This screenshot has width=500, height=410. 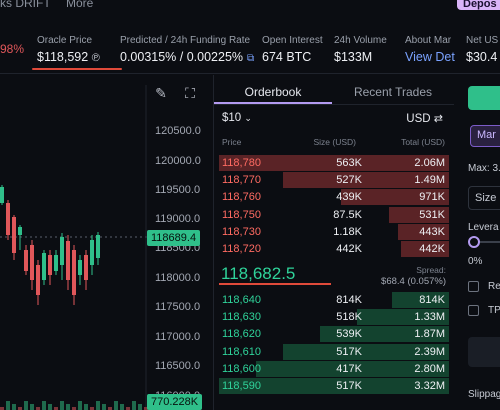 I want to click on submit-order-button, so click(x=484, y=352).